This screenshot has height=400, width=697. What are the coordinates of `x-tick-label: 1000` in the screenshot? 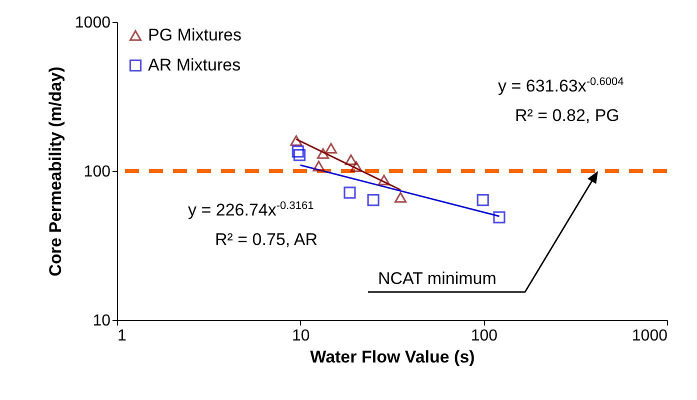 It's located at (650, 336).